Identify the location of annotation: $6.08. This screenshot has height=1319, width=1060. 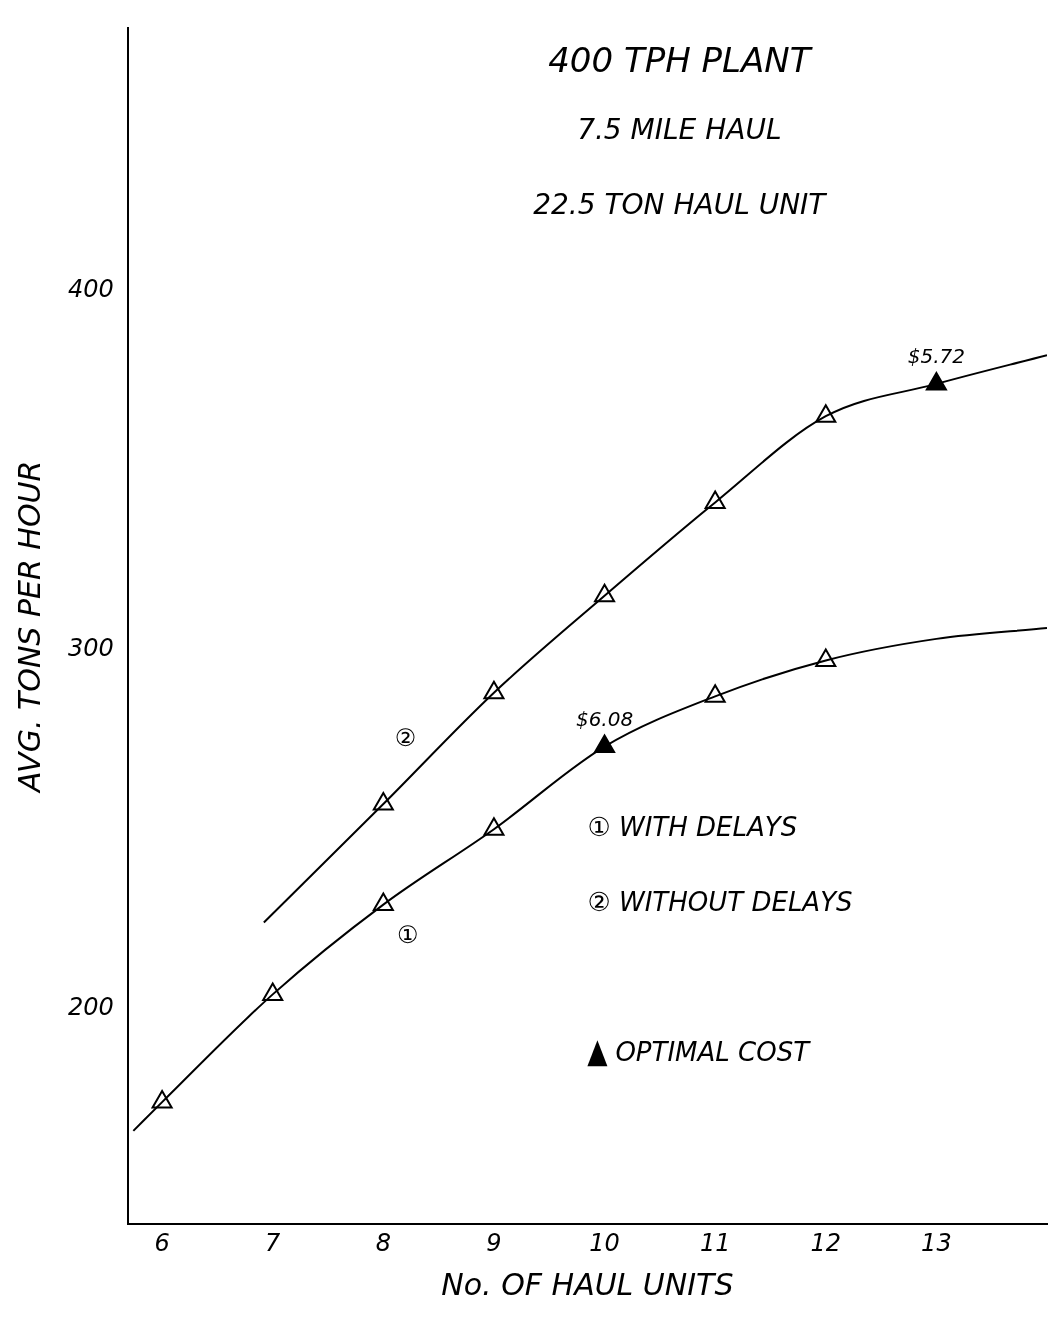
(604, 718).